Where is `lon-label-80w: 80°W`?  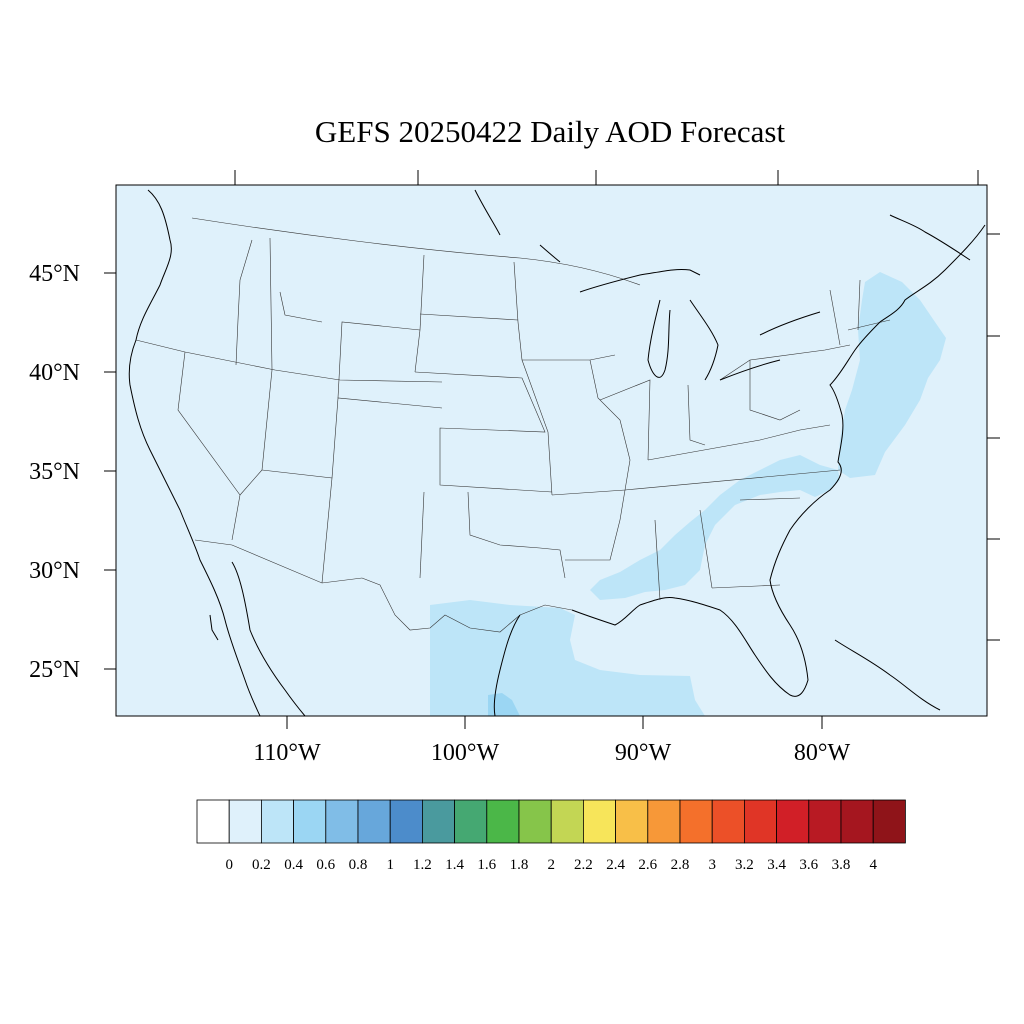
lon-label-80w: 80°W is located at coordinates (822, 753).